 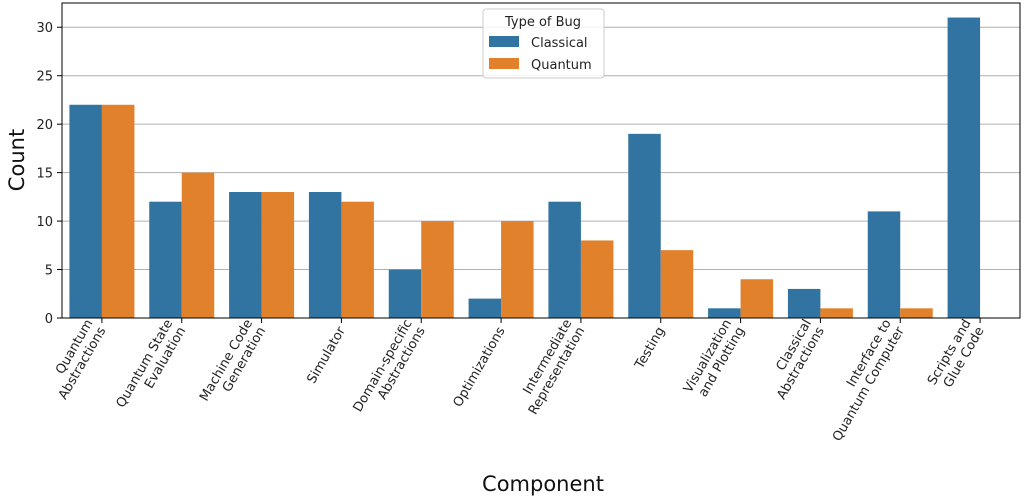 I want to click on y-tick-label: 30, so click(x=44, y=28).